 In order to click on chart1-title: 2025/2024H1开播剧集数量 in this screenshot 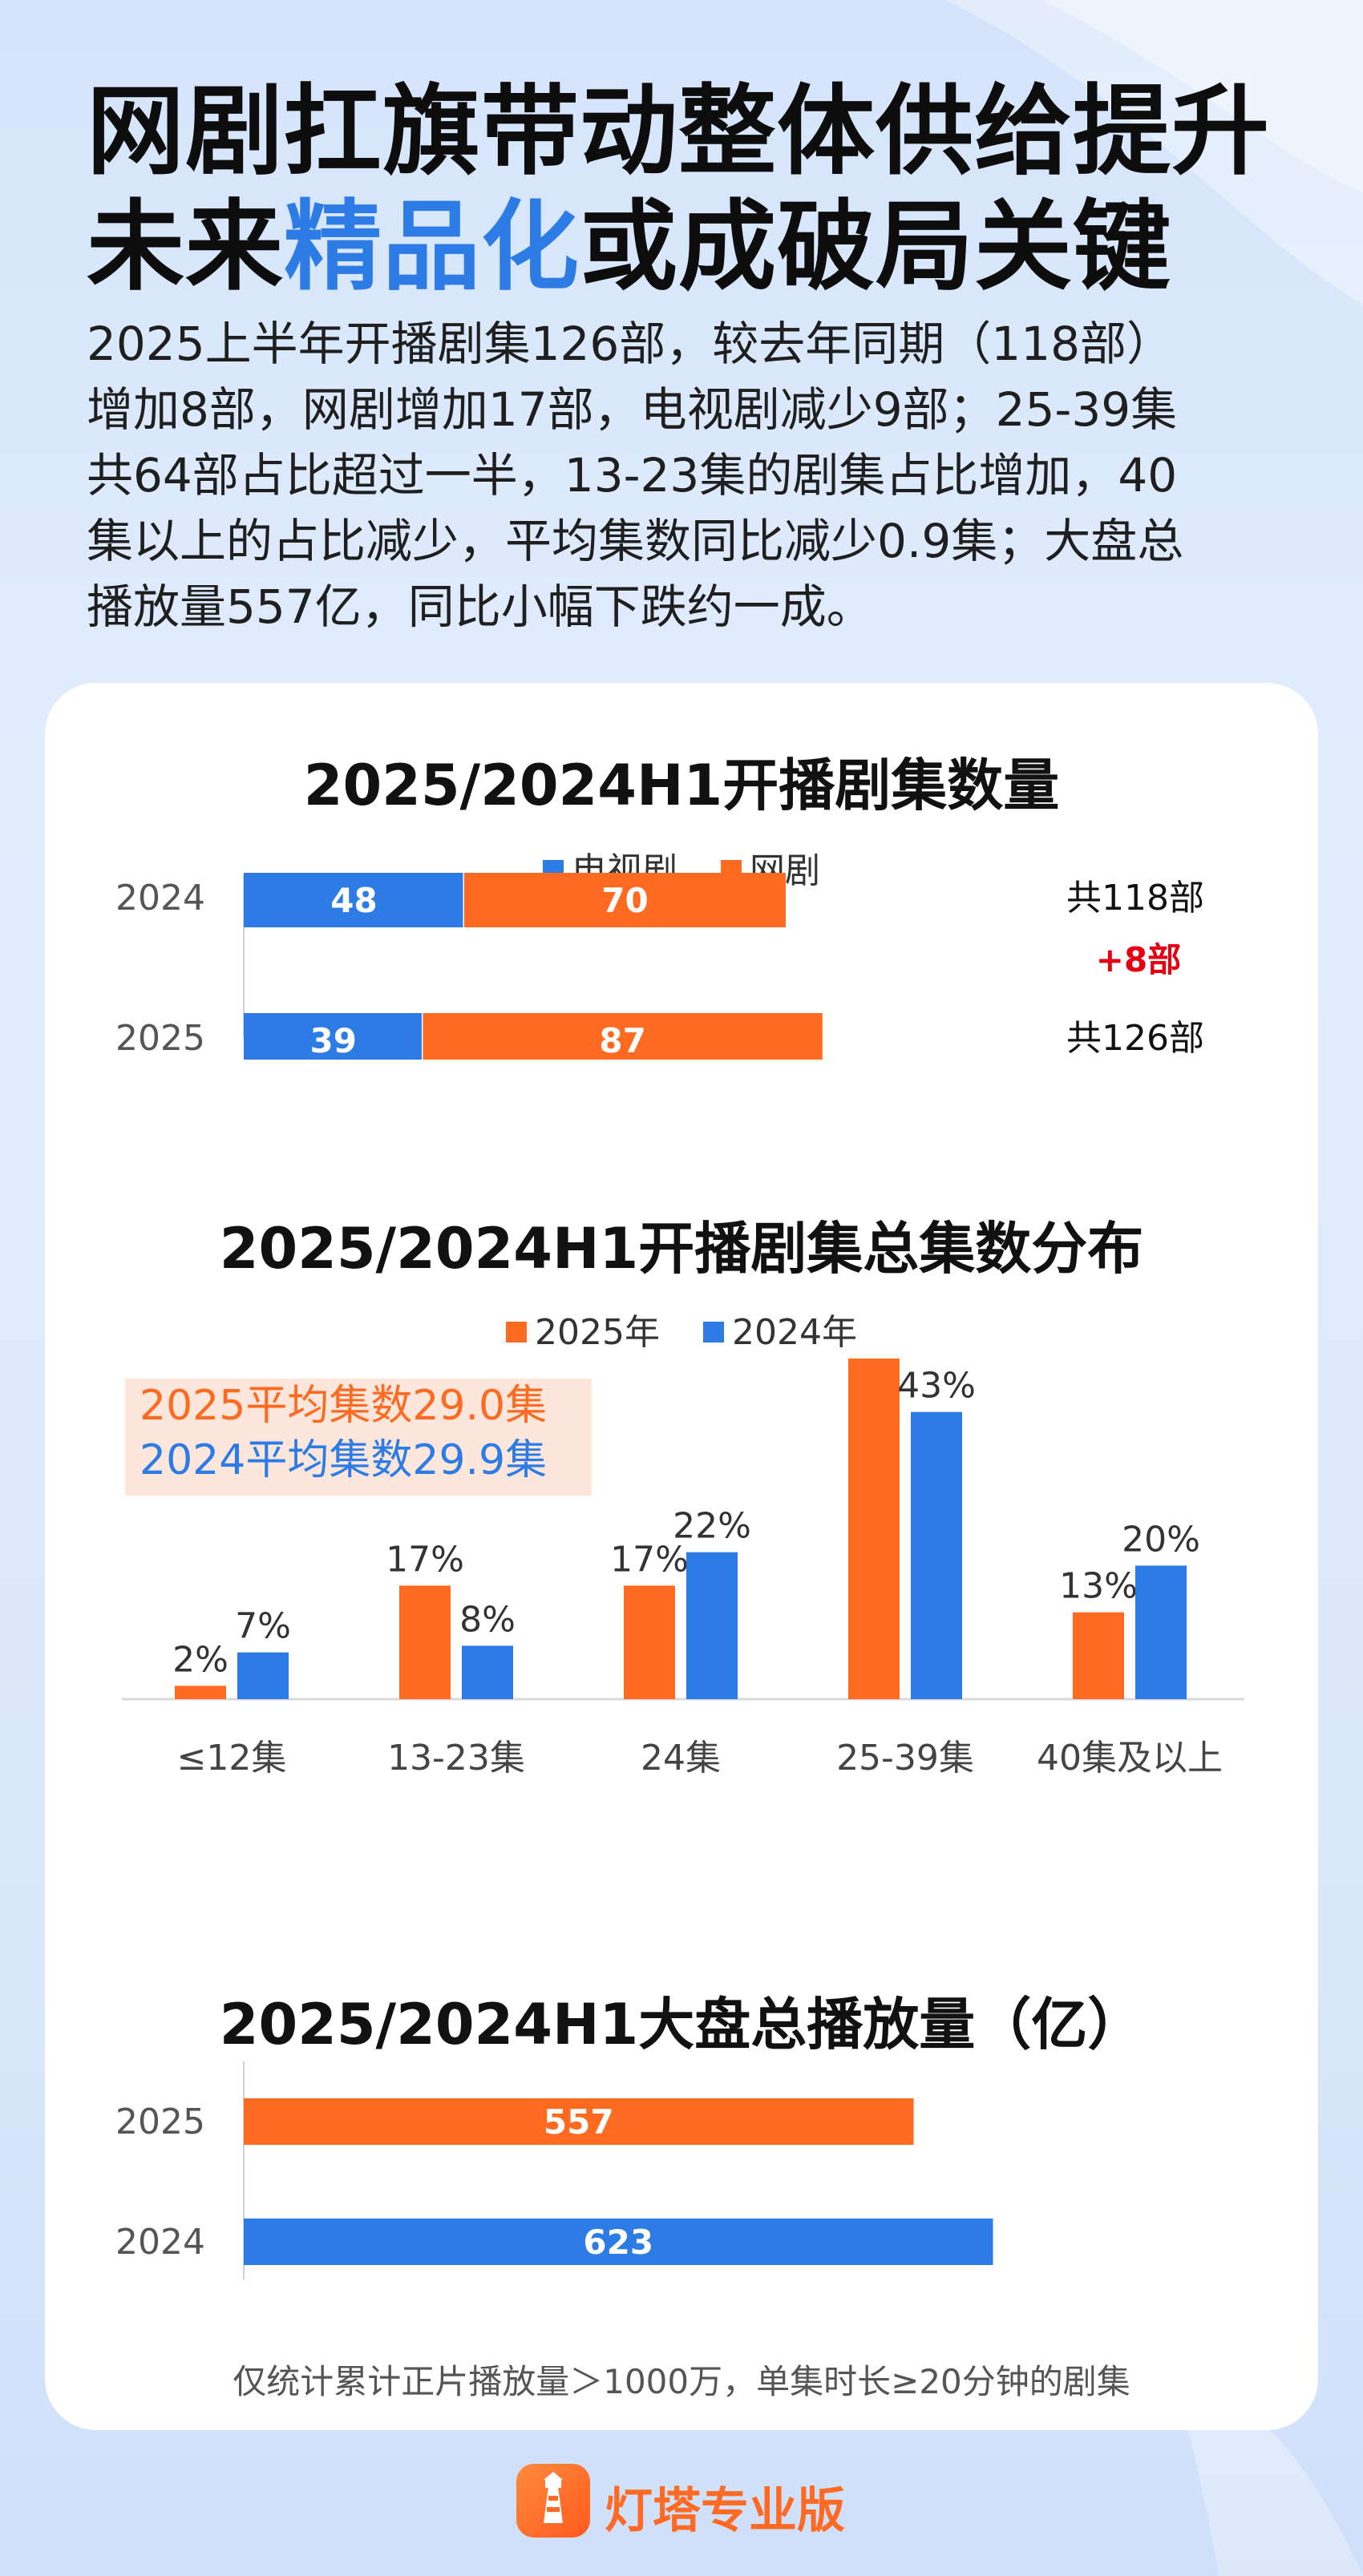, I will do `click(681, 786)`.